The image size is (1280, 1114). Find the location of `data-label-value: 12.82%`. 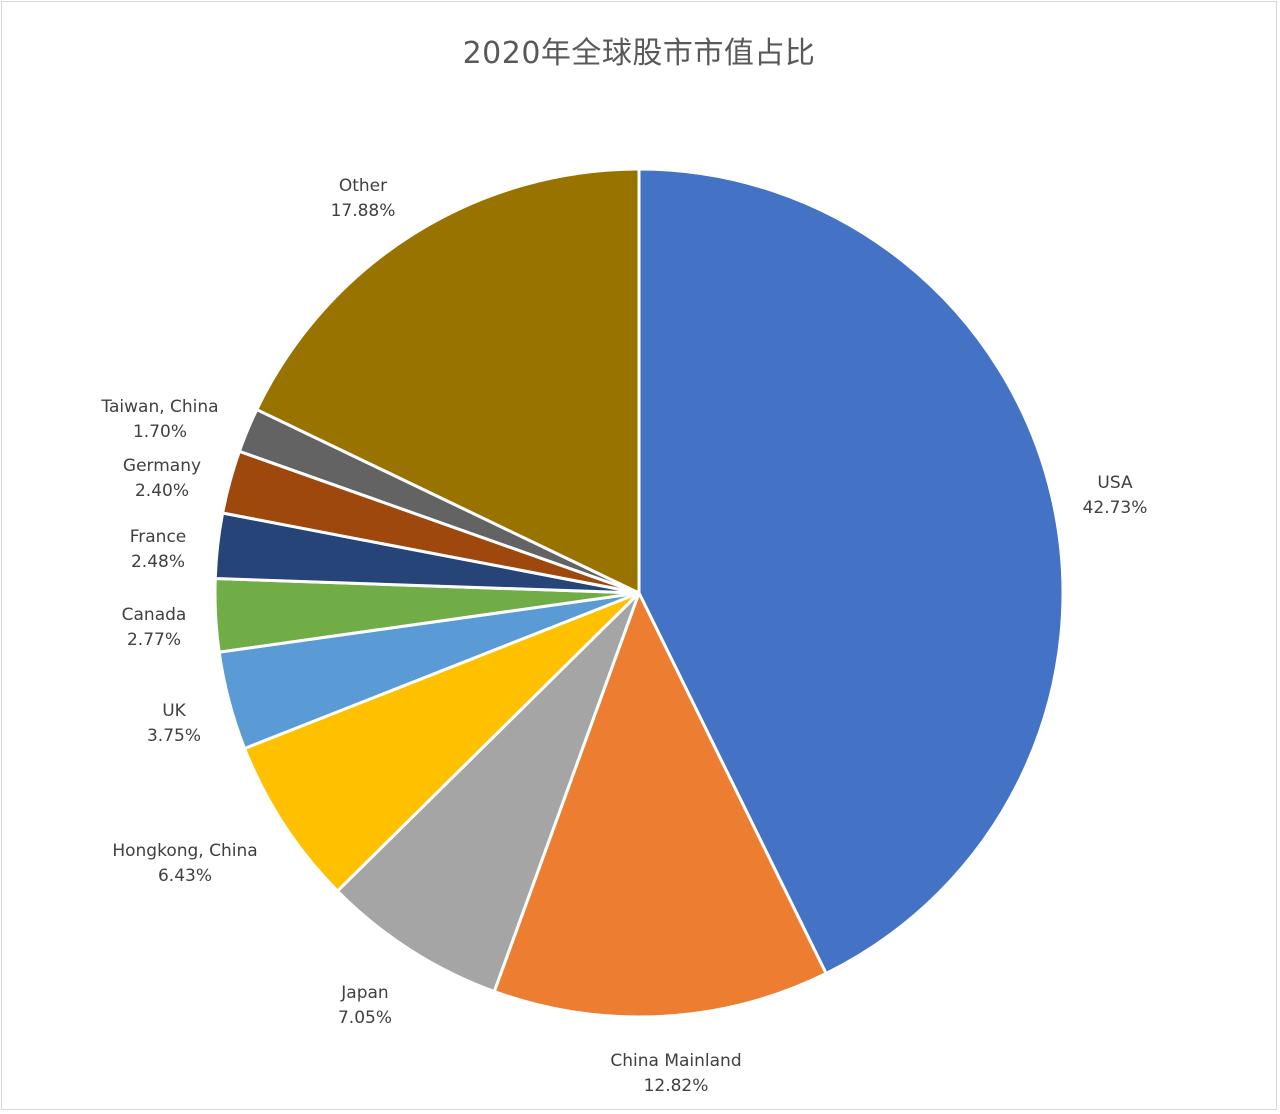

data-label-value: 12.82% is located at coordinates (676, 1086).